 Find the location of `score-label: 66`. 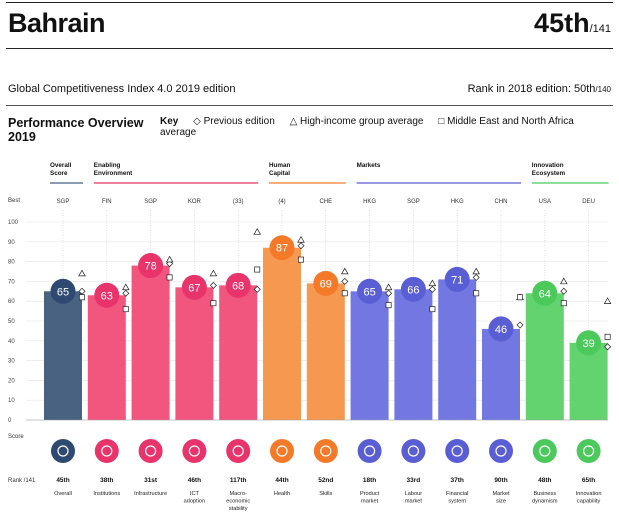

score-label: 66 is located at coordinates (413, 290).